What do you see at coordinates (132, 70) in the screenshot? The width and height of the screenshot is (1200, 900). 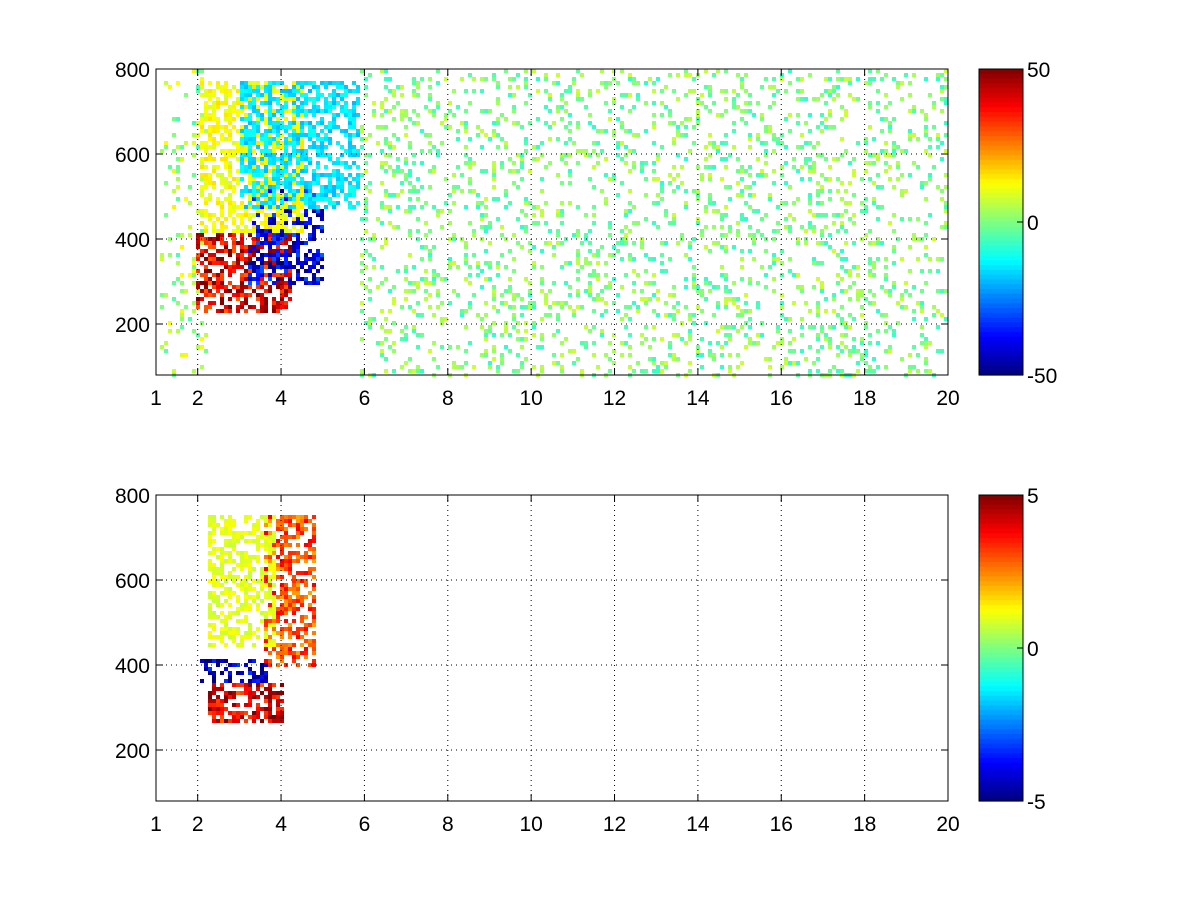 I see `y-tick-label: 800` at bounding box center [132, 70].